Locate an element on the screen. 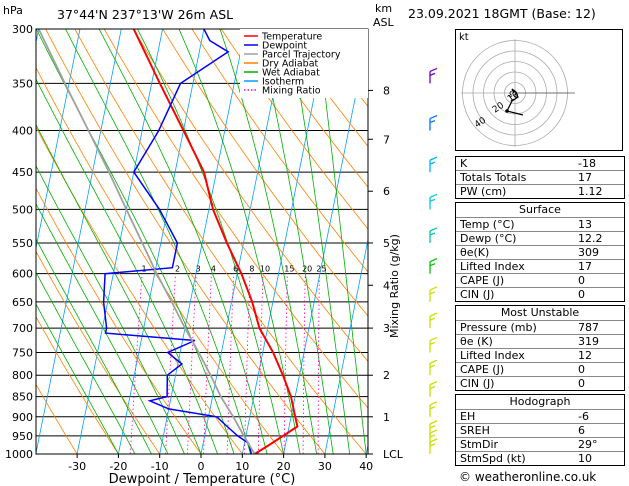 This screenshot has width=629, height=486. legend-label: Mixing Ratio is located at coordinates (291, 91).